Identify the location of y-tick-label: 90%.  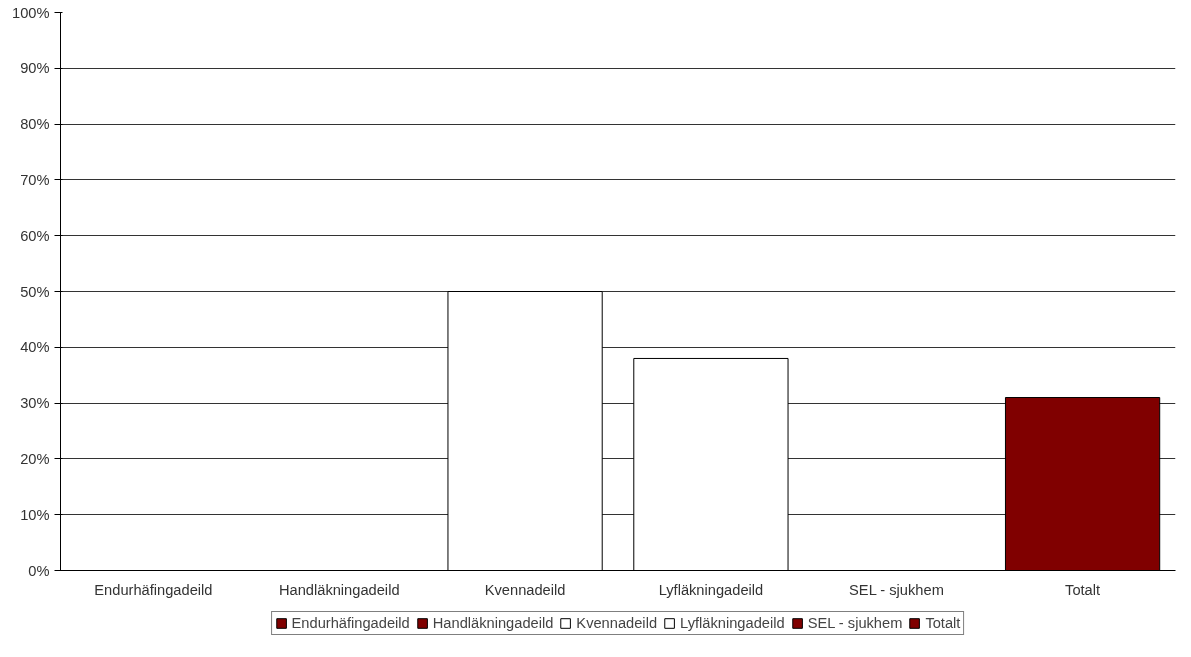
(35, 68).